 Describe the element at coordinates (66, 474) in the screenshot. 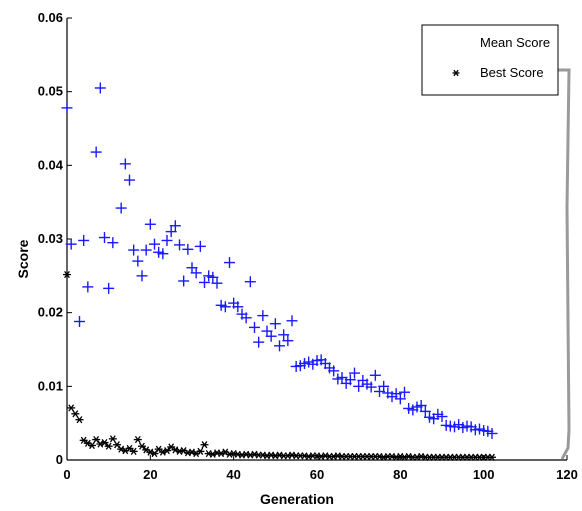

I see `x-tick-label: 0` at that location.